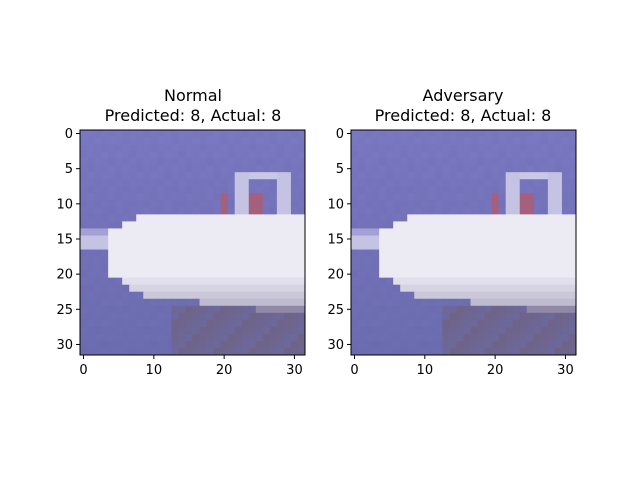 Image resolution: width=640 pixels, height=480 pixels. I want to click on panel-subtitle-normal: Predicted: 8, Actual: 8, so click(193, 115).